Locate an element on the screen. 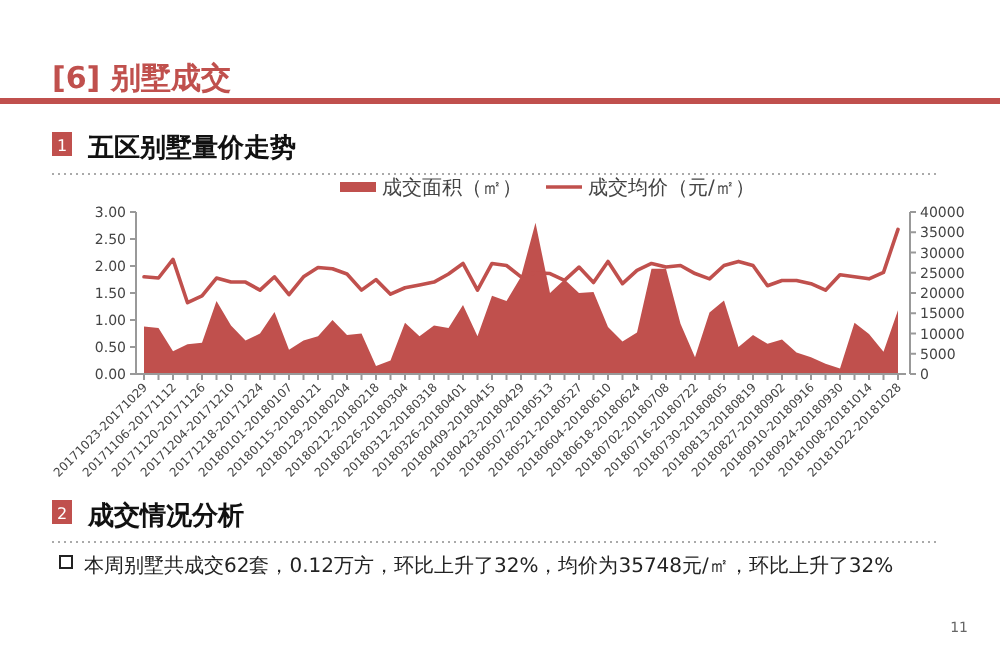 This screenshot has width=1000, height=666. text: 本周别墅共成交62套，0.12万方，环比上升了32%，均价为35748元/㎡，环比上升了32% is located at coordinates (489, 566).